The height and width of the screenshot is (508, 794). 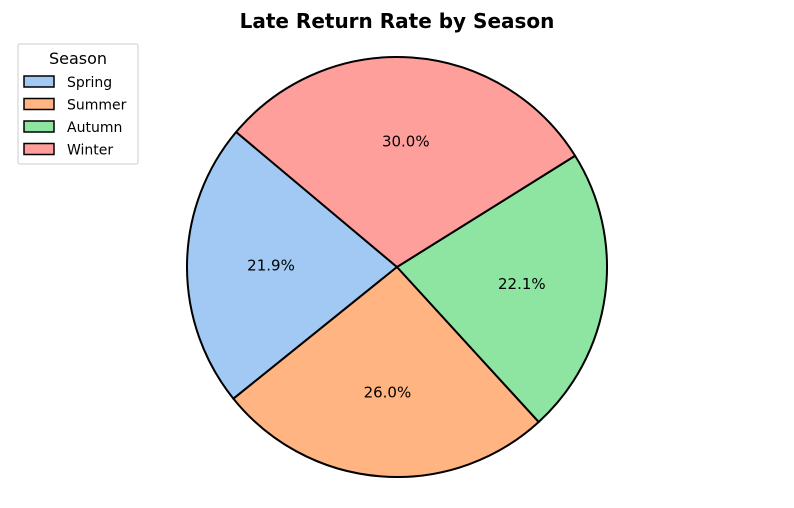 I want to click on legend-swatch-autumn, so click(x=39, y=126).